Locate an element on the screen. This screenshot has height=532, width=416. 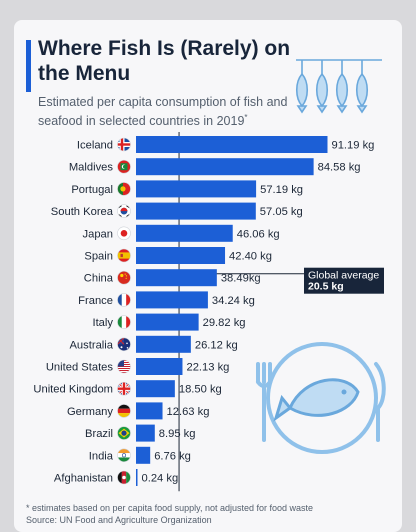
bar-italy is located at coordinates (167, 322).